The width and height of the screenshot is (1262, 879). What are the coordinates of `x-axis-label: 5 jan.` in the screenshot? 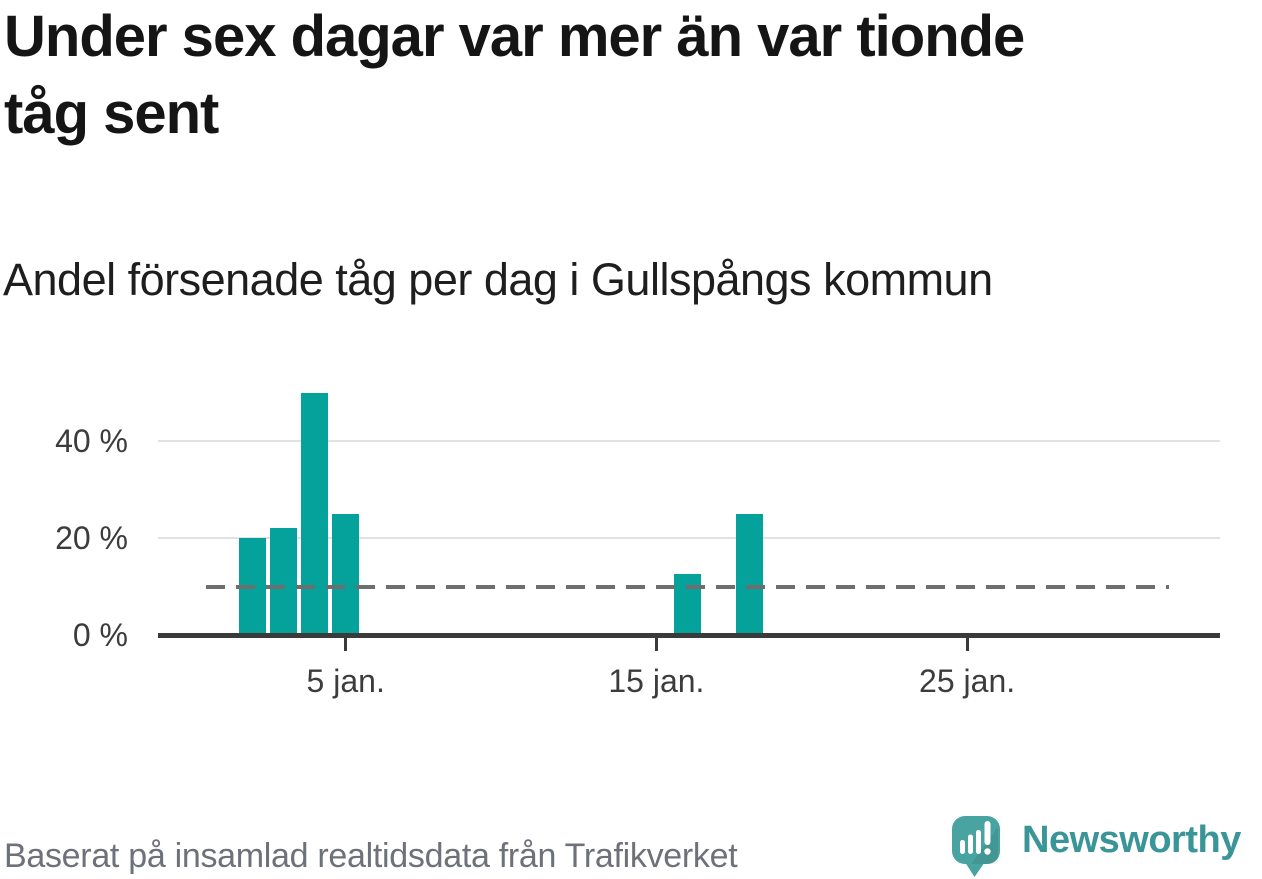 It's located at (345, 681).